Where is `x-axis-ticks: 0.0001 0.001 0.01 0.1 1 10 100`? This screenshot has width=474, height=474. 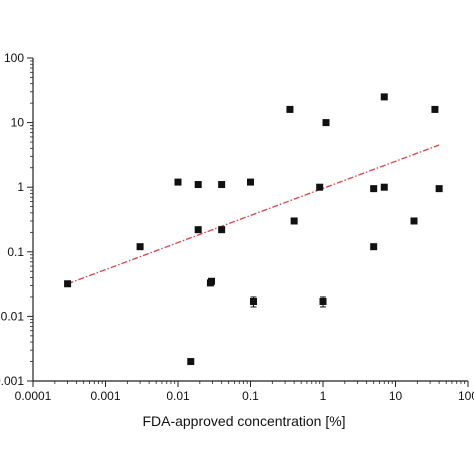
x-axis-ticks: 0.0001 0.001 0.01 0.1 1 10 100 is located at coordinates (244, 392).